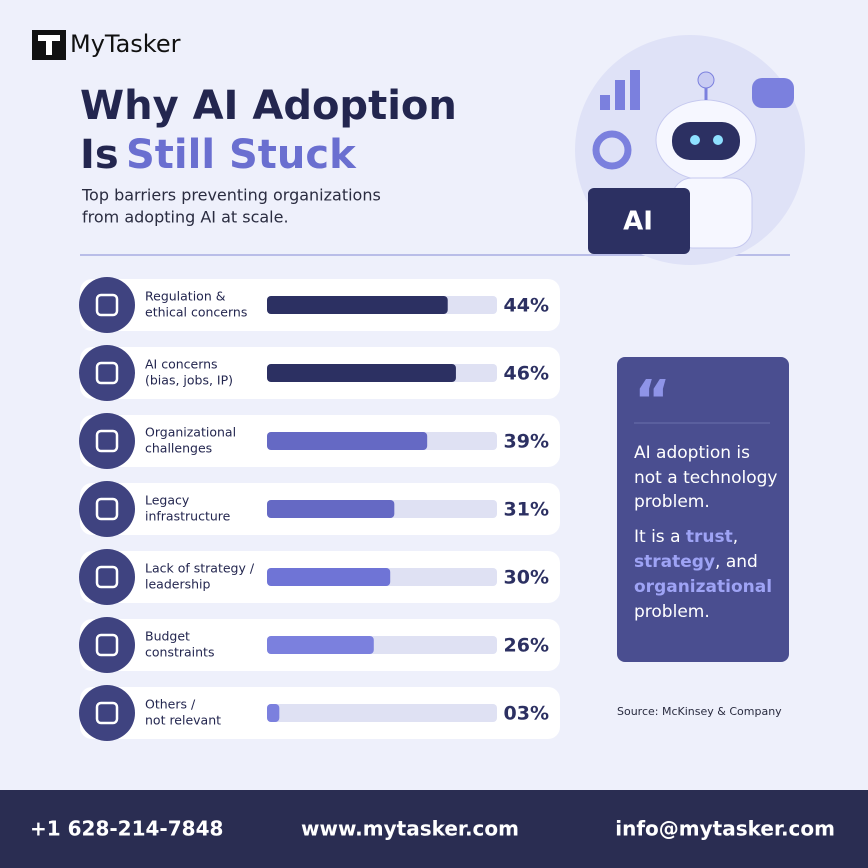 The width and height of the screenshot is (868, 868). Describe the element at coordinates (179, 652) in the screenshot. I see `category-label: constraints` at that location.